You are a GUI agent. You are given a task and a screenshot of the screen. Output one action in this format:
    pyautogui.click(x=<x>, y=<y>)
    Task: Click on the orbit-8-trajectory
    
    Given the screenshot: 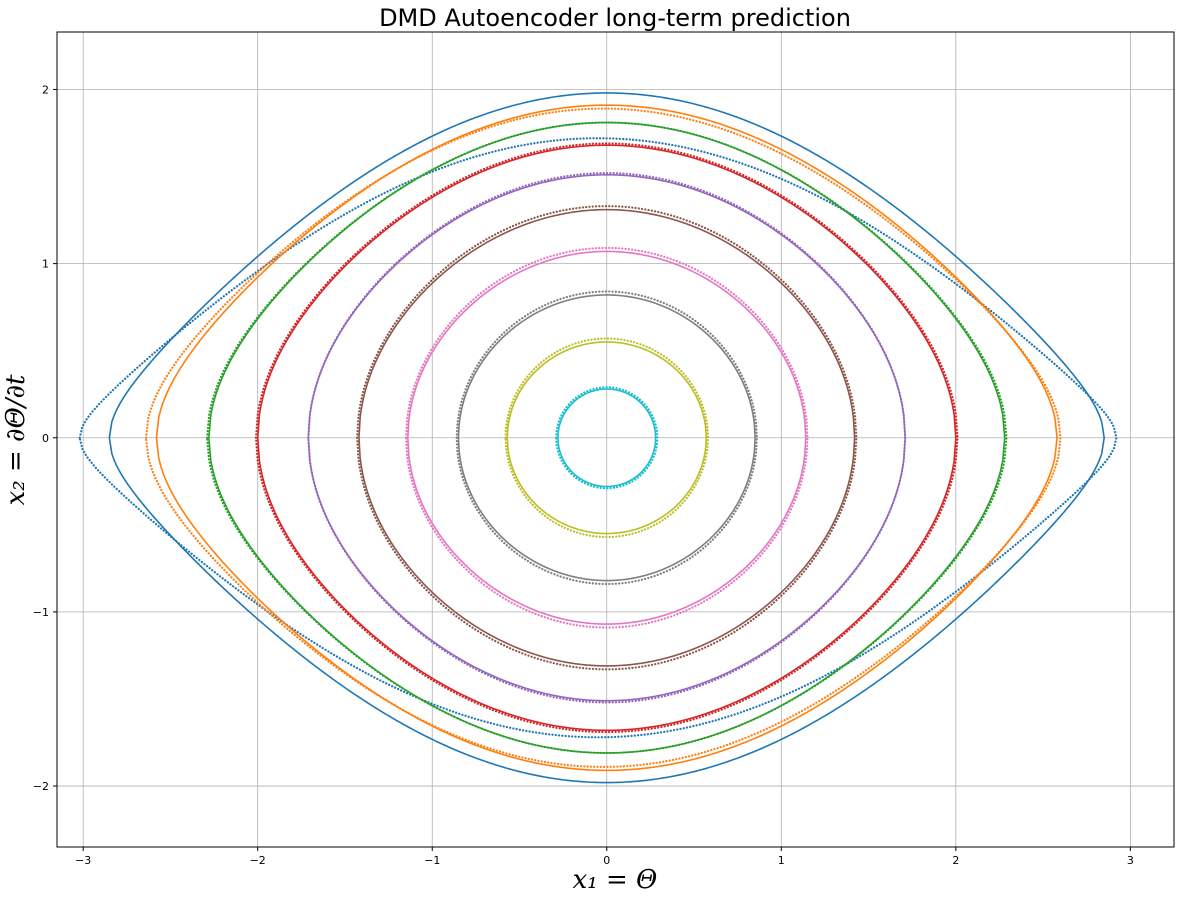 What is the action you would take?
    pyautogui.click(x=606, y=438)
    